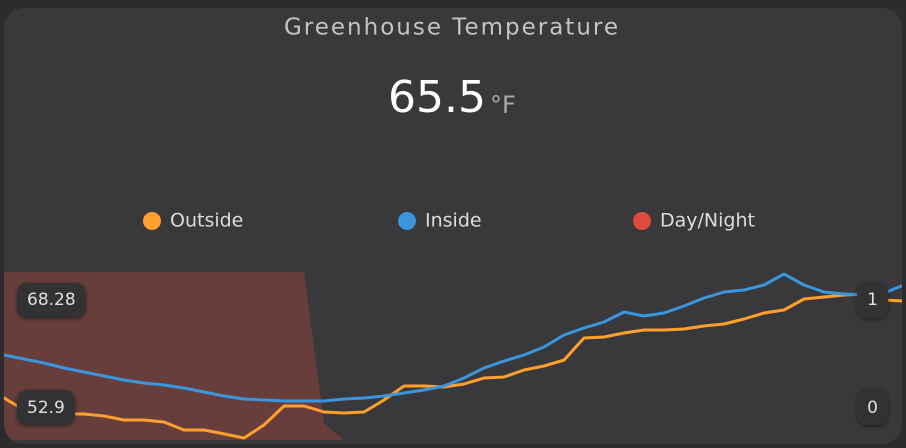 This screenshot has height=448, width=906. I want to click on legend-label: Day/Night, so click(707, 221).